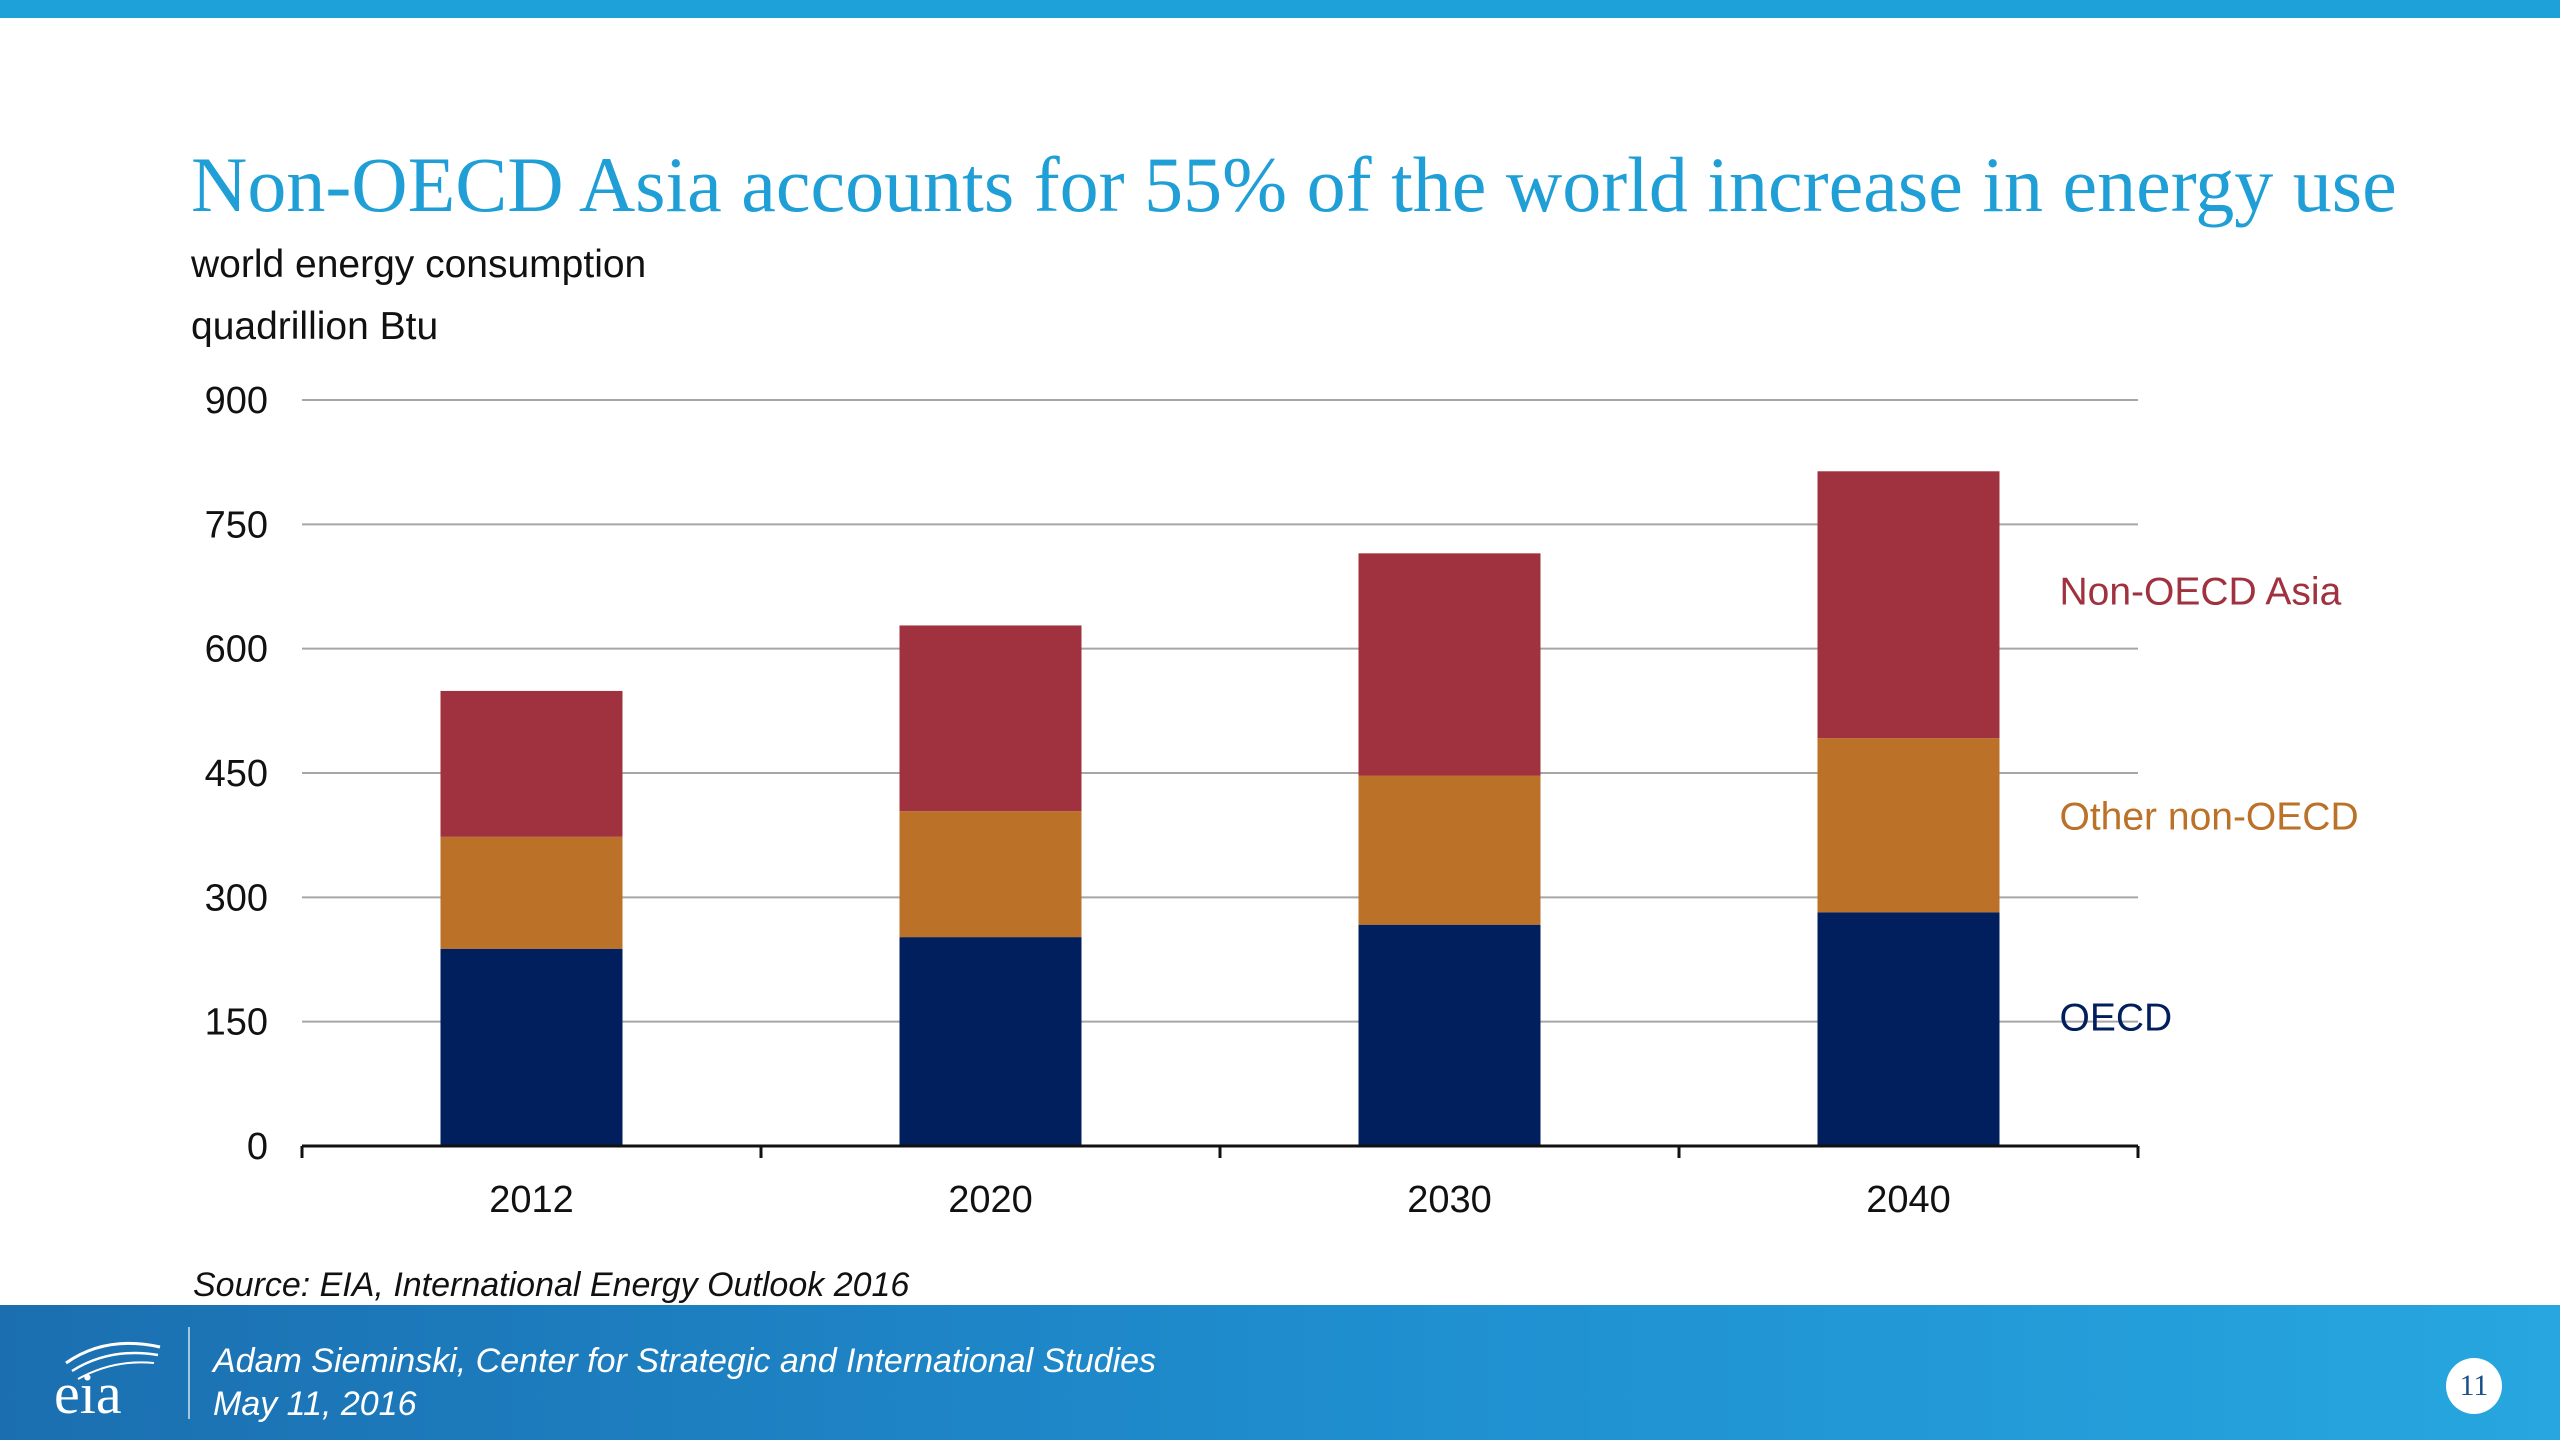 The height and width of the screenshot is (1440, 2560). Describe the element at coordinates (236, 650) in the screenshot. I see `y-tick-label: 600` at that location.